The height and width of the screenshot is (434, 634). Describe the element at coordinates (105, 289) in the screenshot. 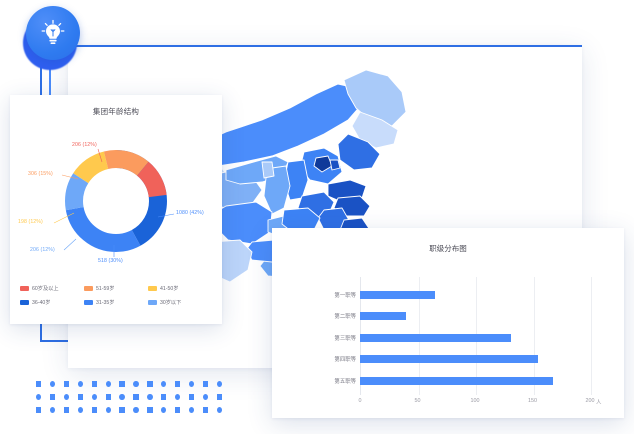

I see `legend-label: 51-59岁` at that location.